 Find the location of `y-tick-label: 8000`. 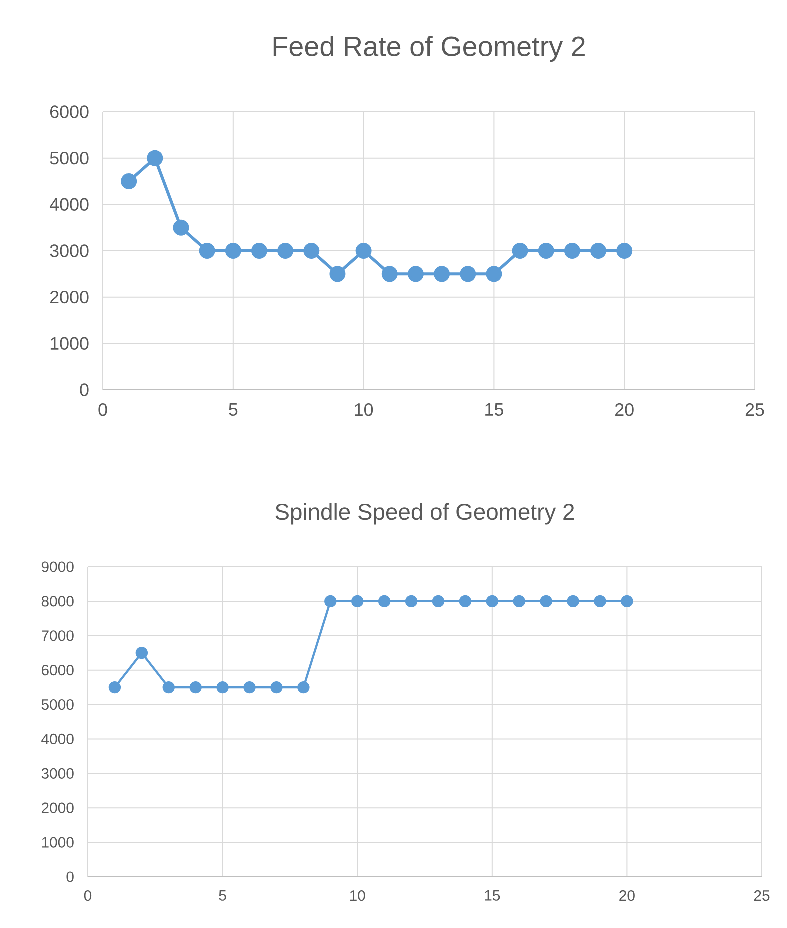

y-tick-label: 8000 is located at coordinates (58, 601).